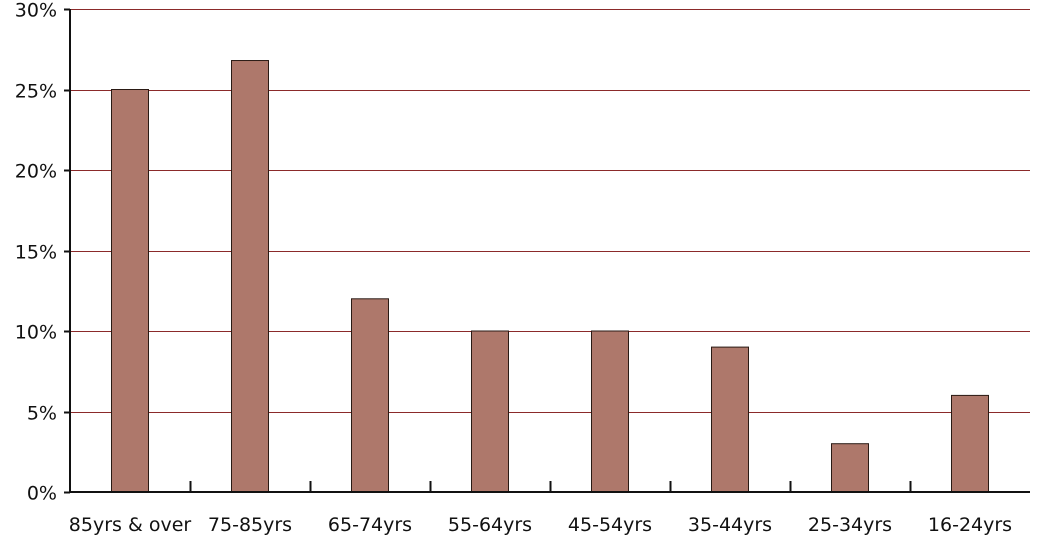 This screenshot has width=1042, height=542. What do you see at coordinates (370, 395) in the screenshot?
I see `bar-65-74yrs` at bounding box center [370, 395].